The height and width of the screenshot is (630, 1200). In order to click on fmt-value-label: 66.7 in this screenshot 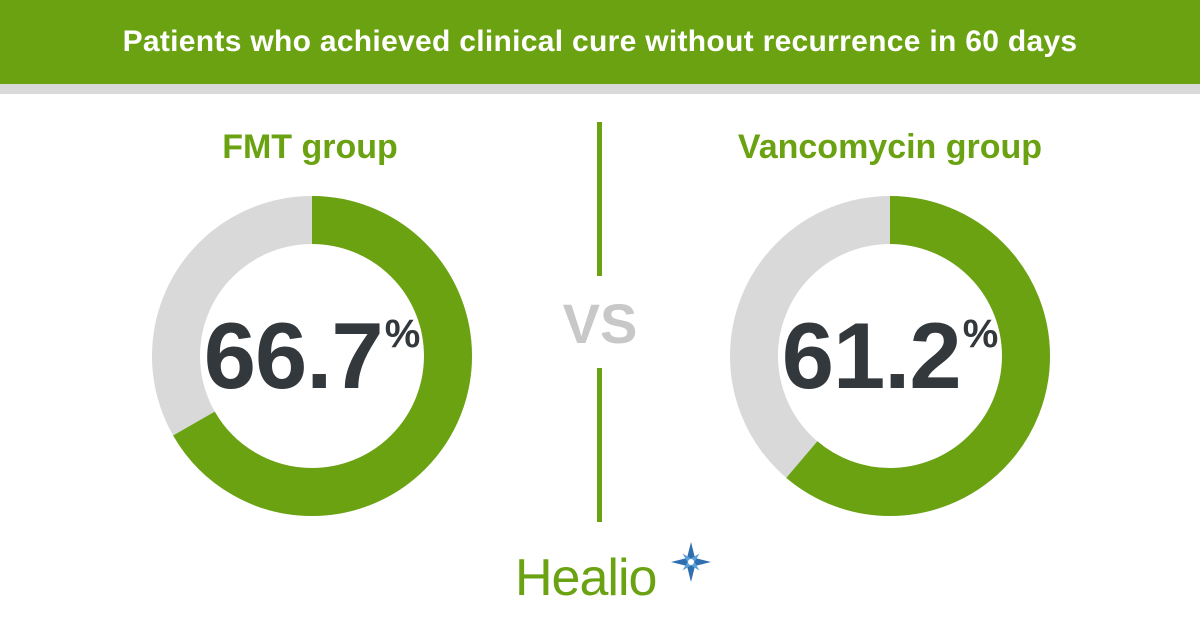, I will do `click(293, 355)`.